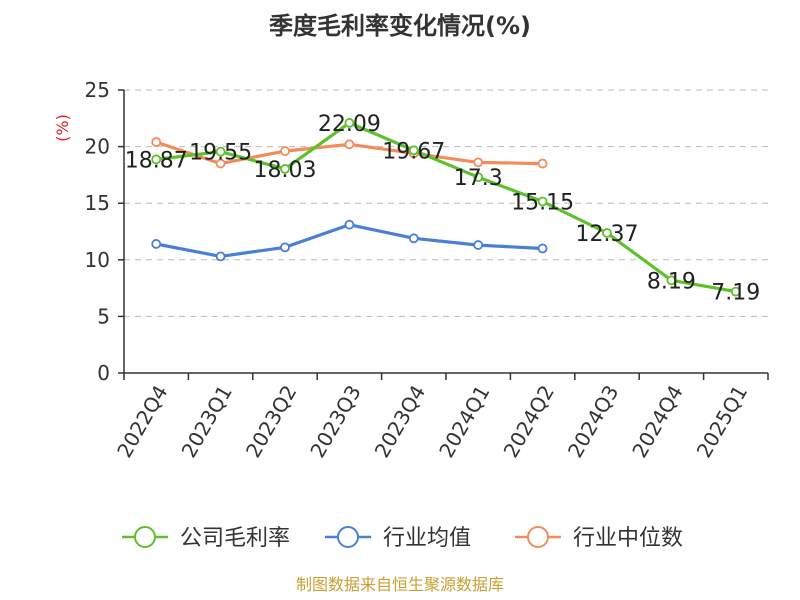 Image resolution: width=800 pixels, height=600 pixels. Describe the element at coordinates (529, 421) in the screenshot. I see `x-tick-label-2024Q2: 2024Q2` at that location.